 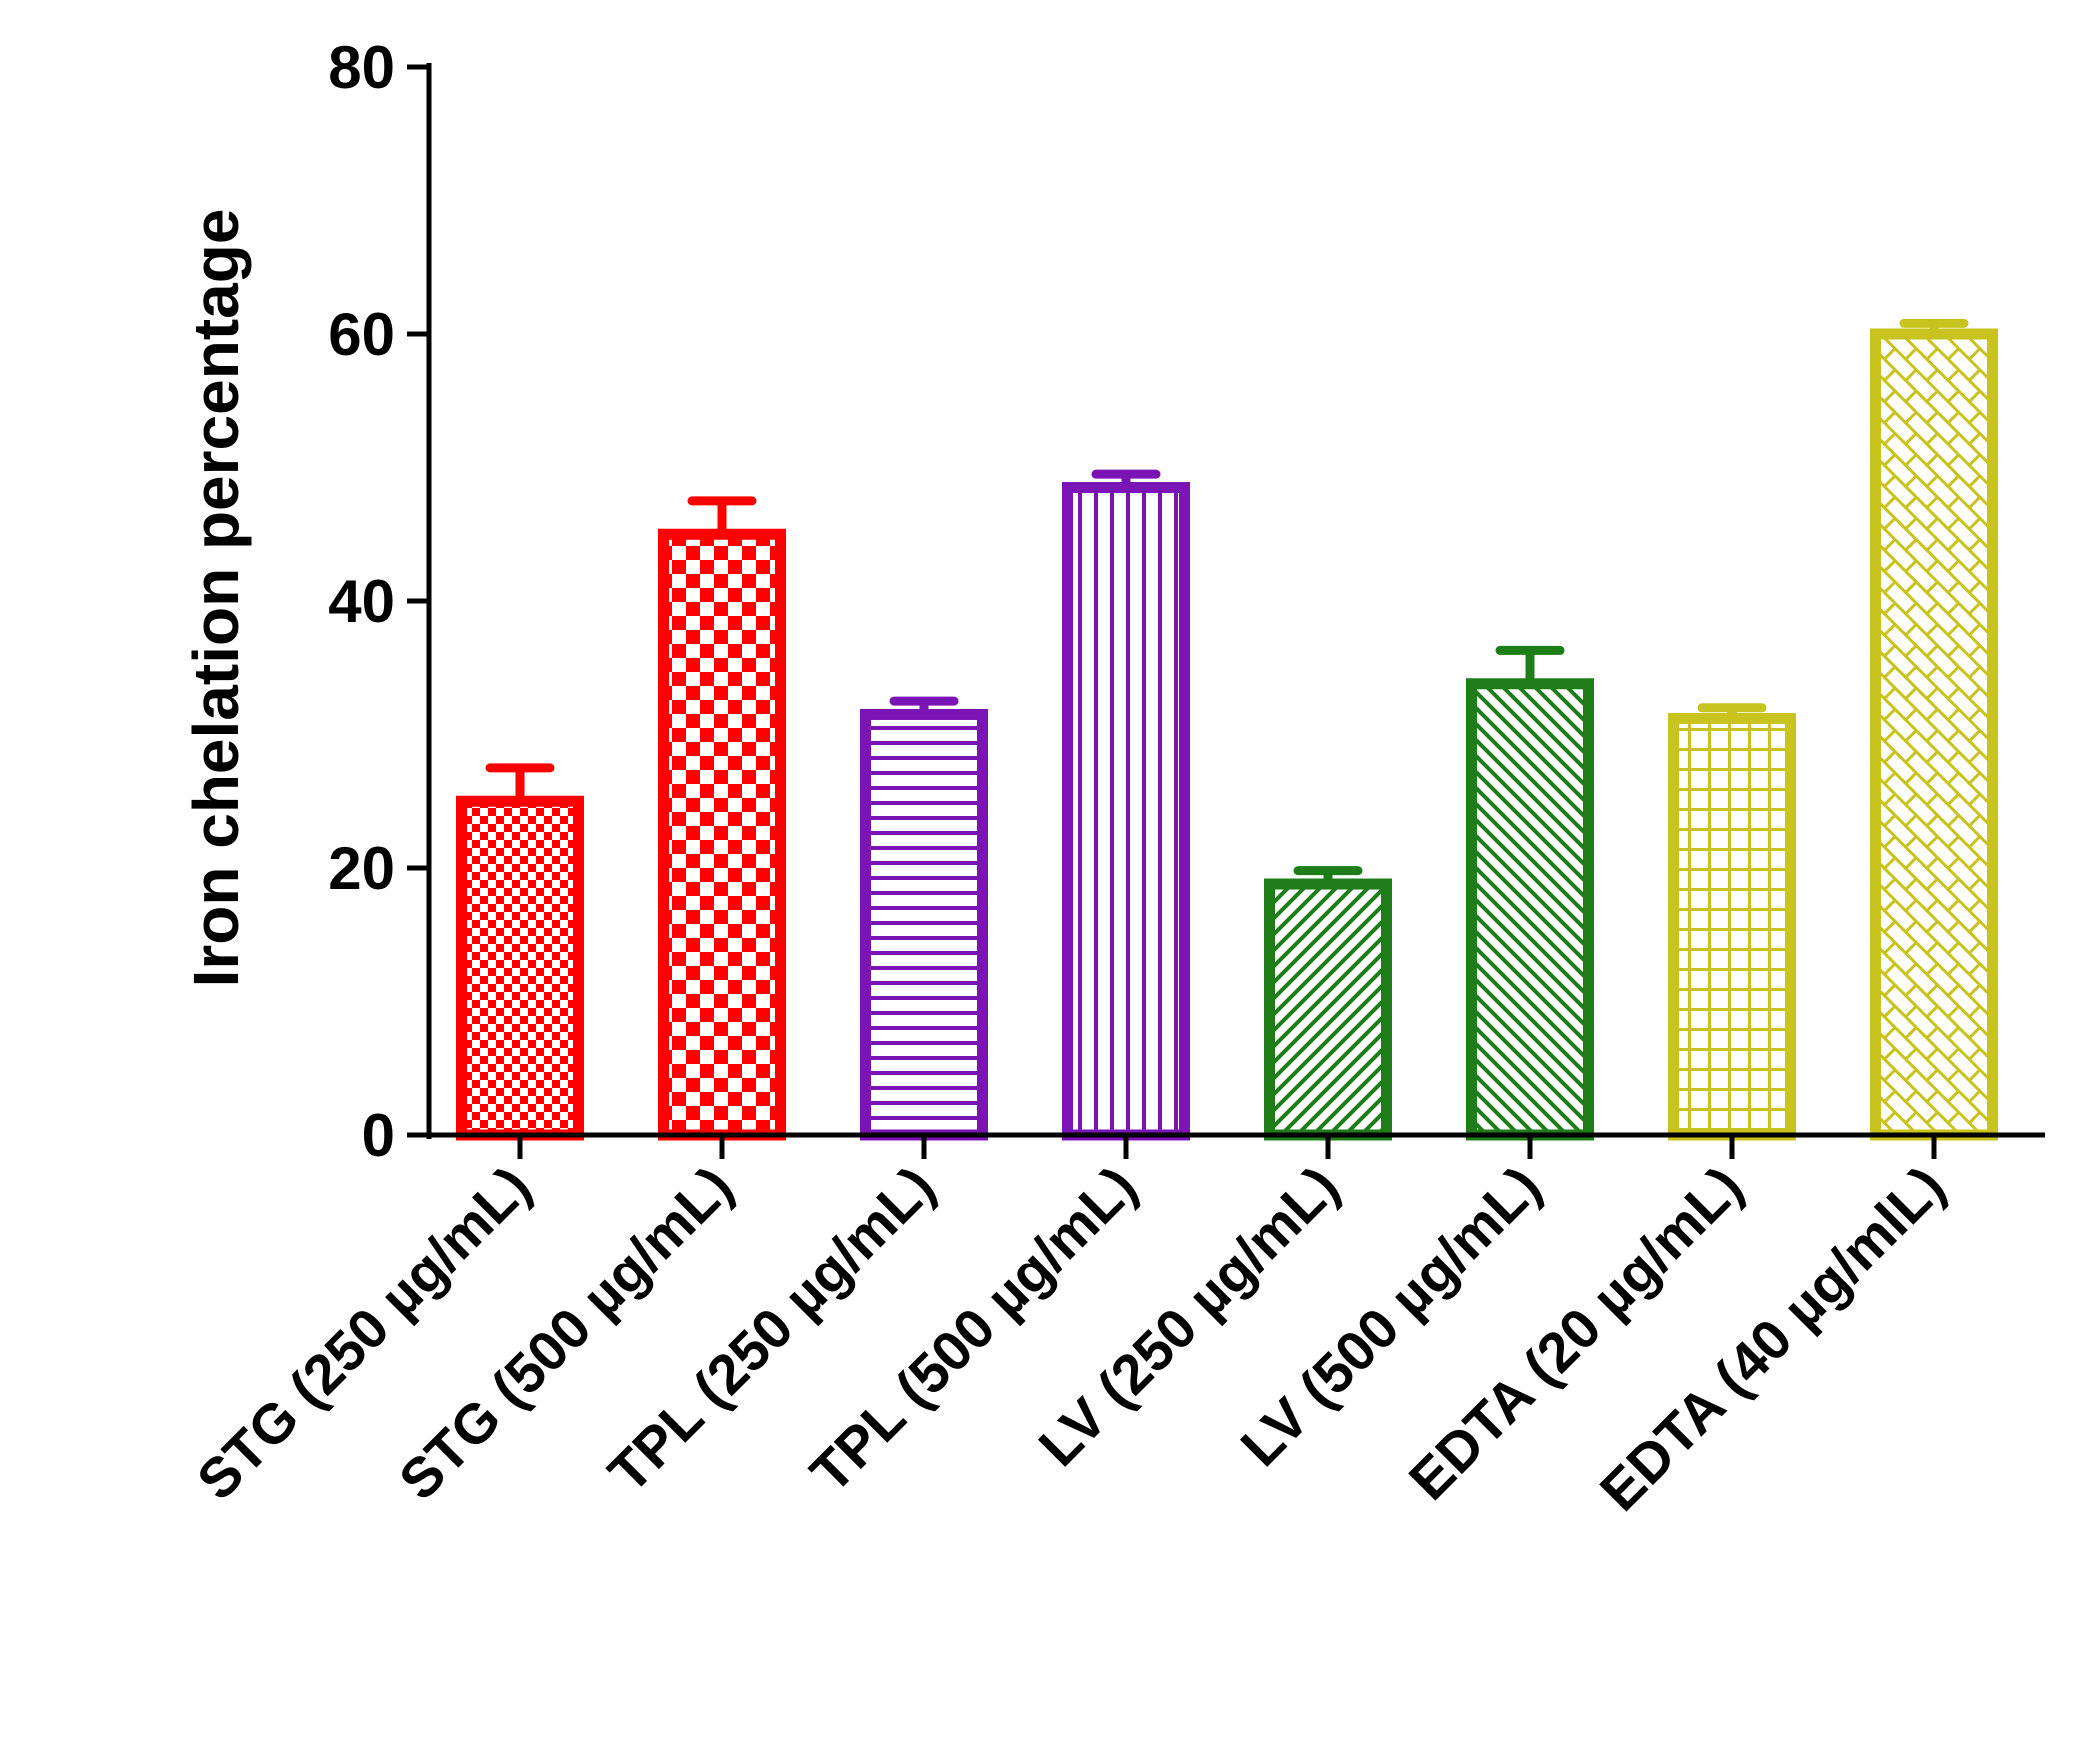 I want to click on y-axis-label: Iron chelation percentage, so click(x=216, y=598).